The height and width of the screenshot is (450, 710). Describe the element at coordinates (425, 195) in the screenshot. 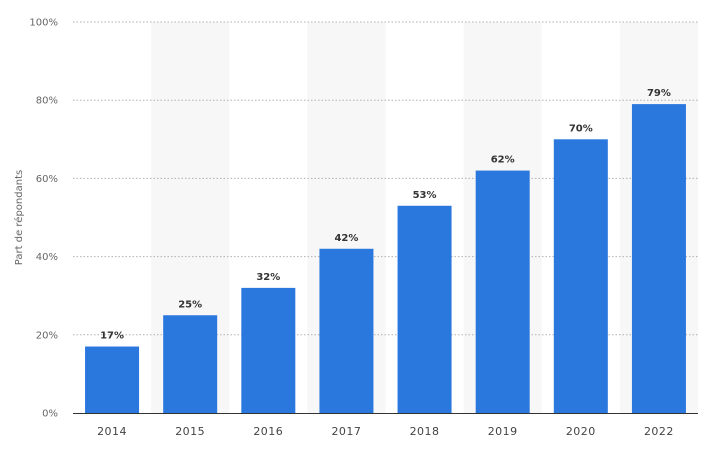

I see `data-label: 53%` at that location.